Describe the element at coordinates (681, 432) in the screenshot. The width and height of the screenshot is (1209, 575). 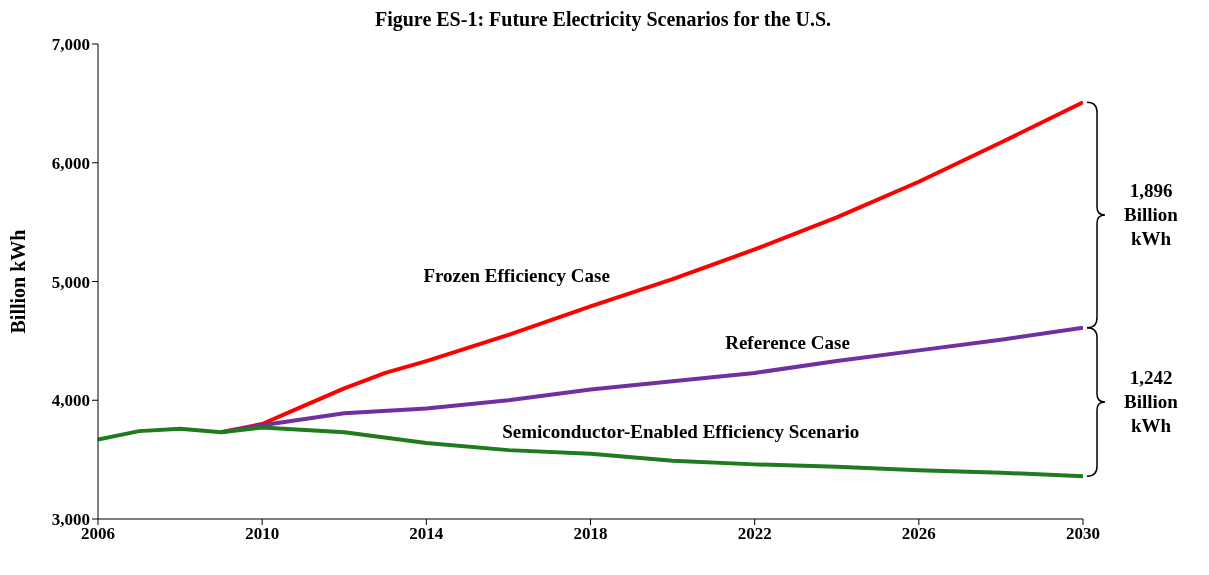
I see `series-label: Semiconductor-Enabled Efficiency Scenario` at that location.